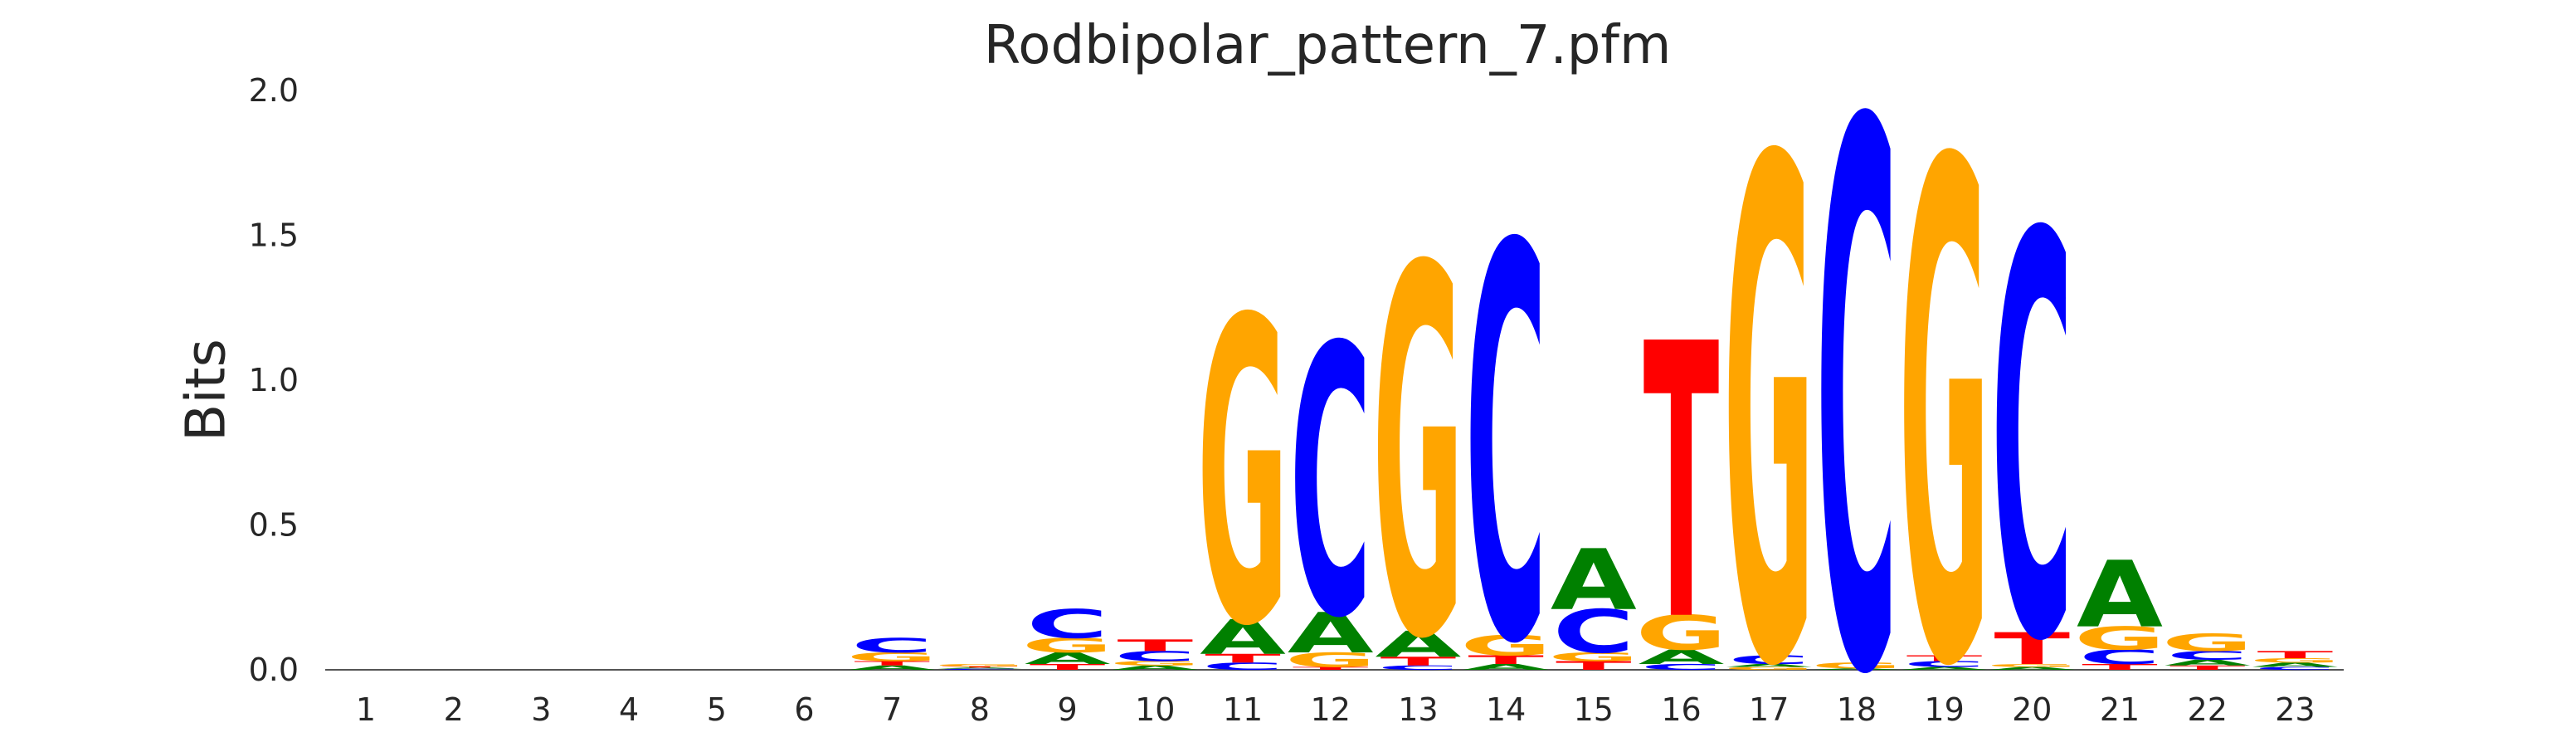 This screenshot has width=2576, height=747. Describe the element at coordinates (1769, 709) in the screenshot. I see `x-tick-label: 17` at that location.